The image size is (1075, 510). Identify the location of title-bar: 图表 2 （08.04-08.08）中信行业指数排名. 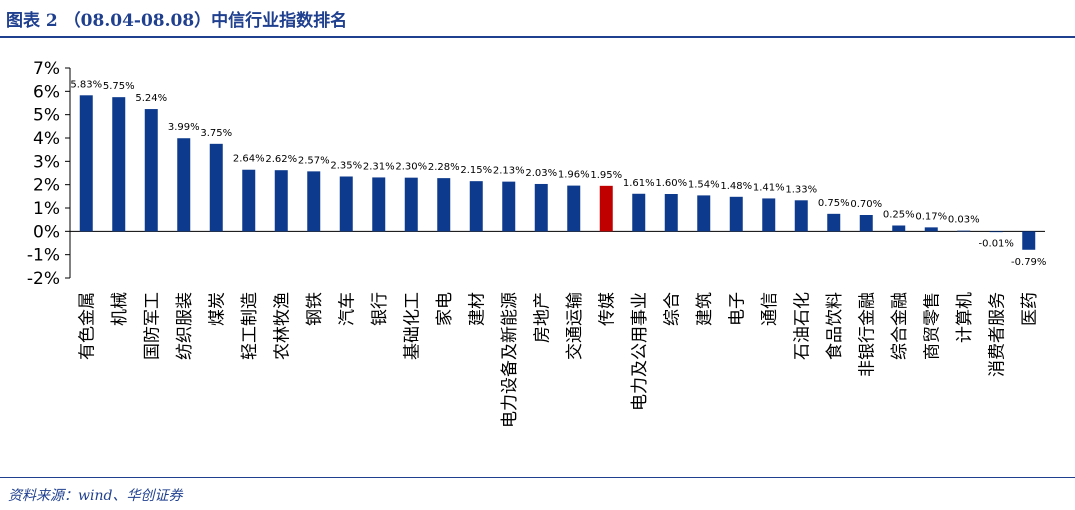
(537, 18).